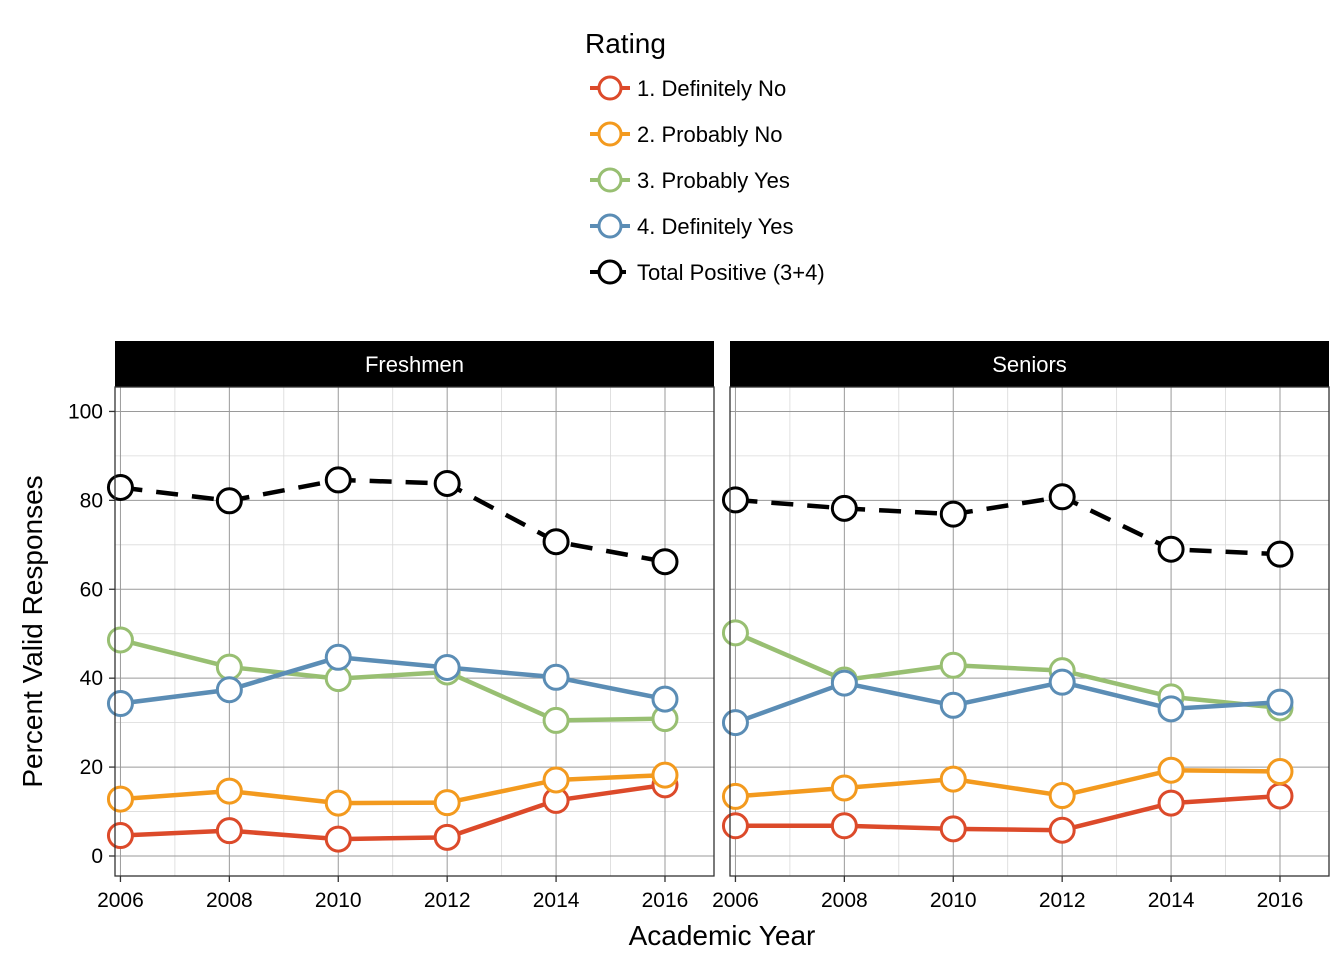 The width and height of the screenshot is (1344, 960). I want to click on legend-item: 4. Definitely Yes, so click(692, 226).